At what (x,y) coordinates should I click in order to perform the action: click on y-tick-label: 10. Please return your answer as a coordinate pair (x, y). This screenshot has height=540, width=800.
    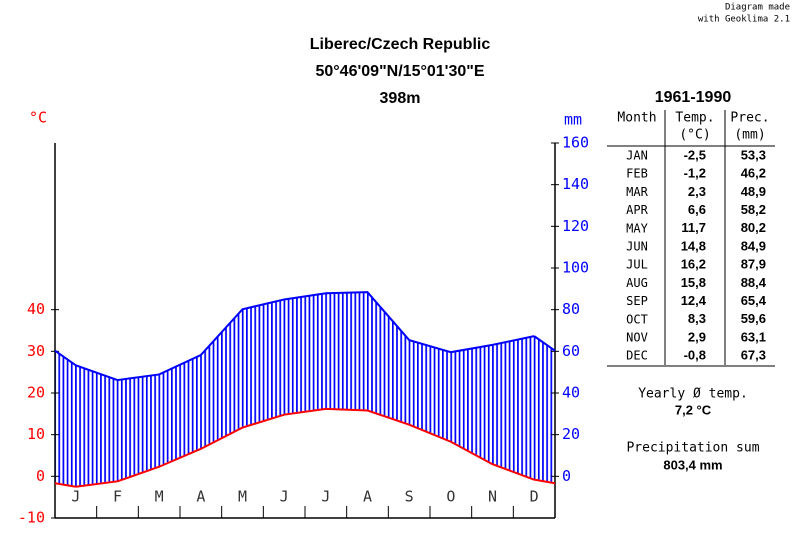
    Looking at the image, I should click on (36, 434).